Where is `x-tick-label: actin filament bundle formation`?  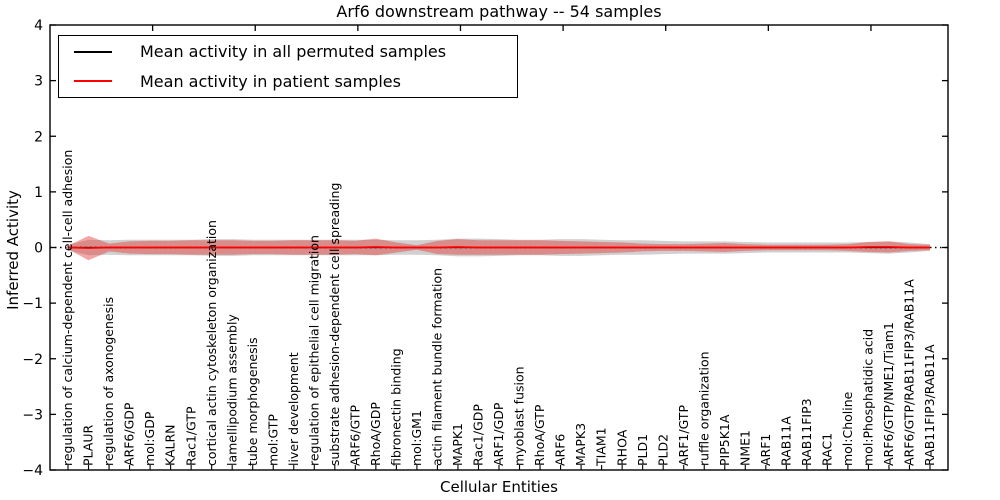
x-tick-label: actin filament bundle formation is located at coordinates (437, 367).